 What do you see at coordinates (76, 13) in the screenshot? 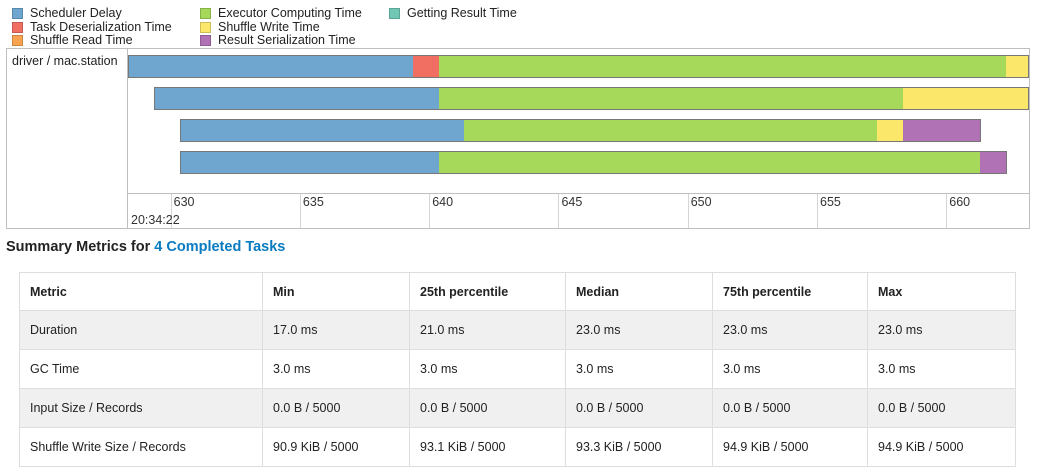
I see `legend-label: Scheduler Delay` at bounding box center [76, 13].